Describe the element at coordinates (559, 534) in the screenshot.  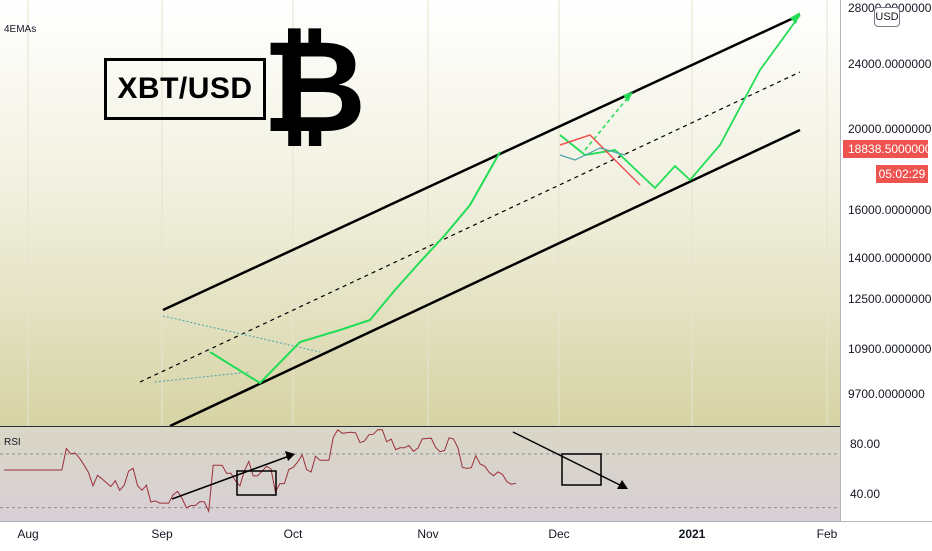
I see `time-tick-dec: Dec` at that location.